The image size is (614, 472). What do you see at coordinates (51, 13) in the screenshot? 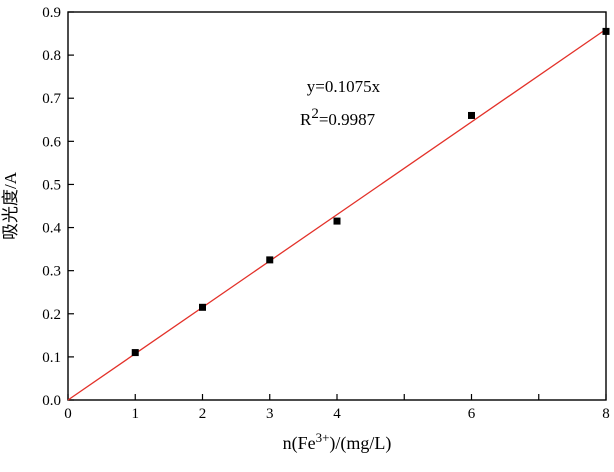
I see `y-tick-label: 0.9` at bounding box center [51, 13].